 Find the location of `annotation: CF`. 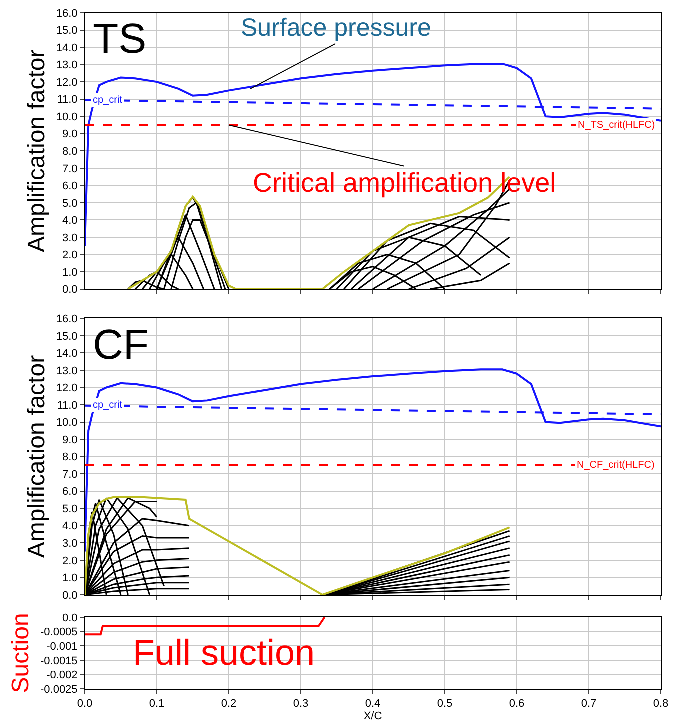

annotation: CF is located at coordinates (121, 344).